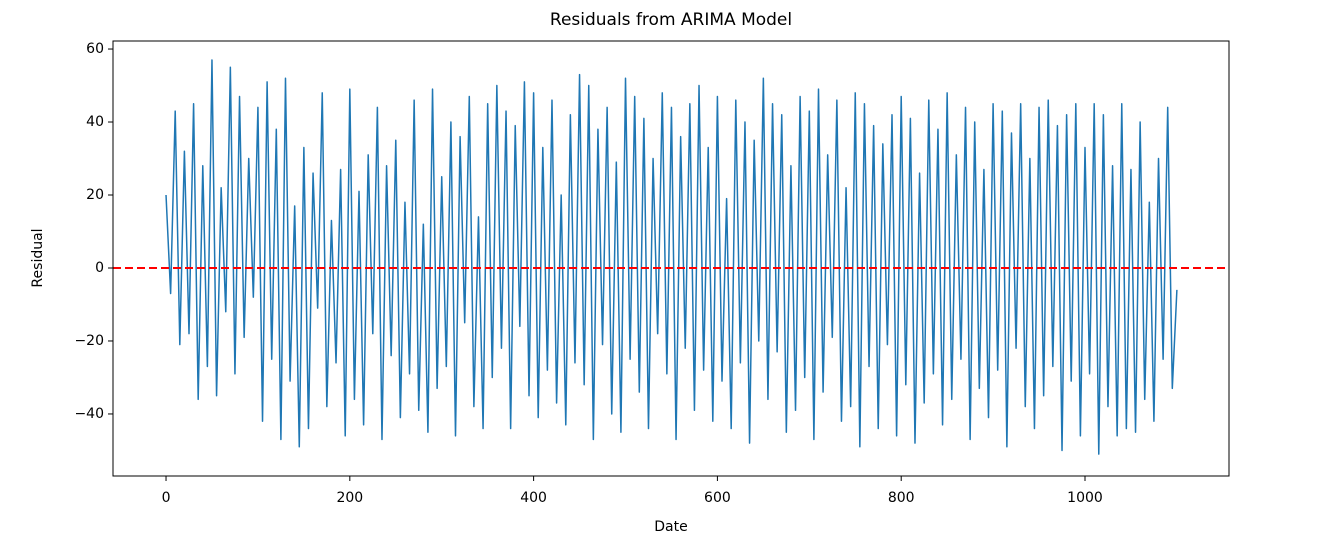 The image size is (1344, 538). I want to click on y-tick-label: 20, so click(95, 195).